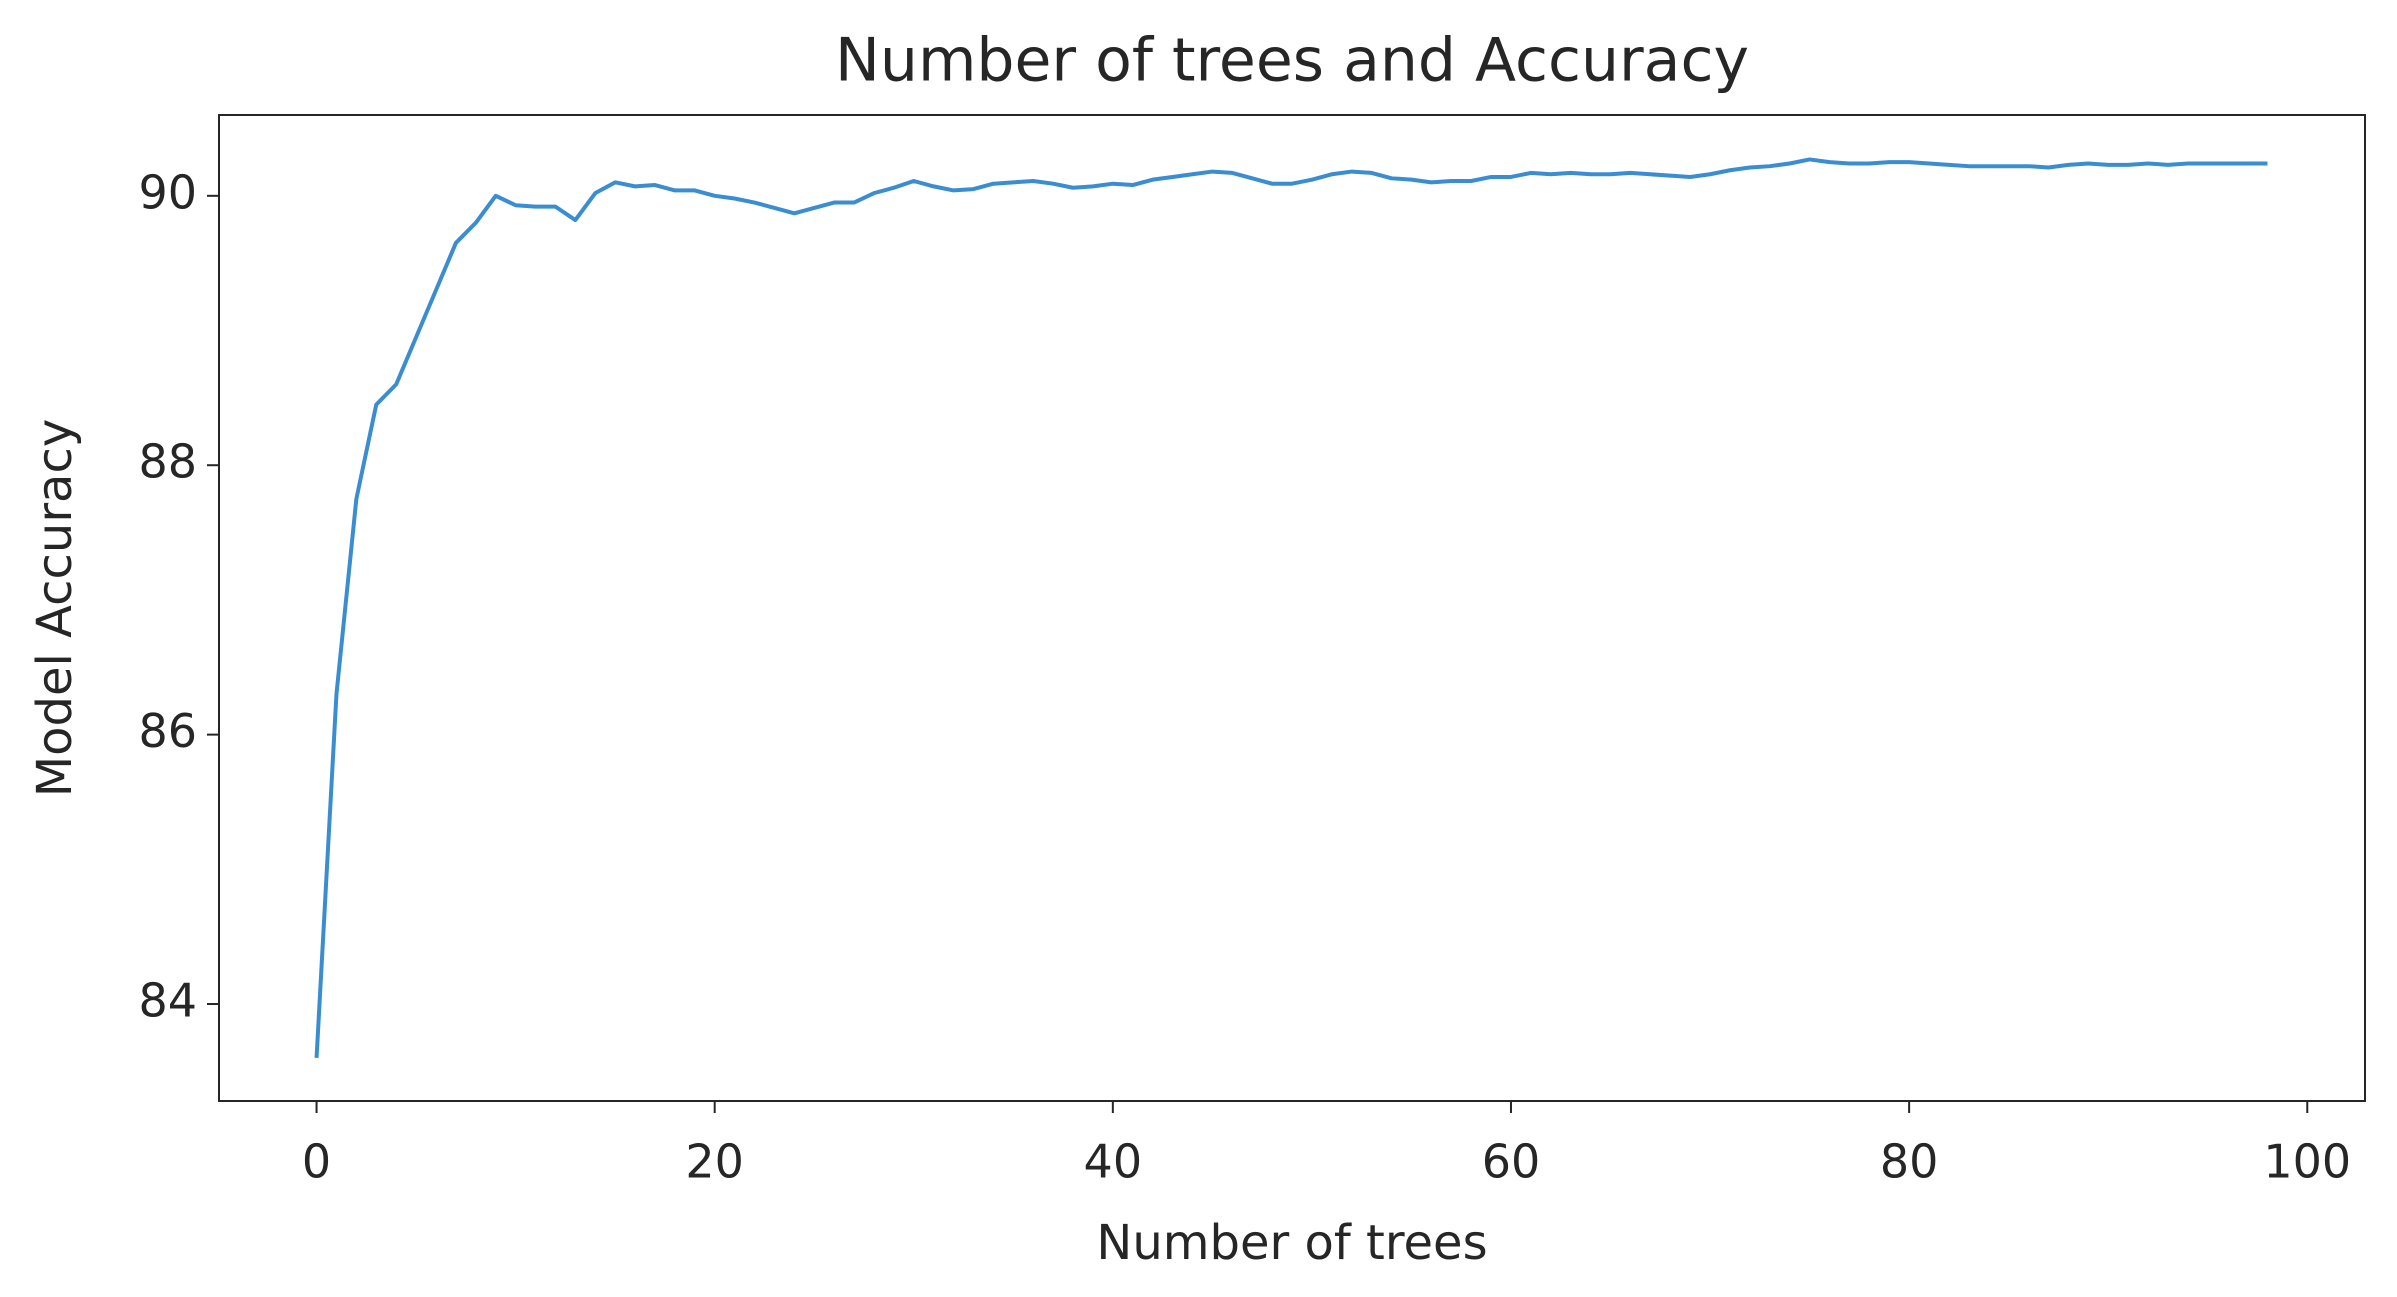 The height and width of the screenshot is (1297, 2397). What do you see at coordinates (1292, 61) in the screenshot?
I see `chart-title: Number of trees and Accuracy` at bounding box center [1292, 61].